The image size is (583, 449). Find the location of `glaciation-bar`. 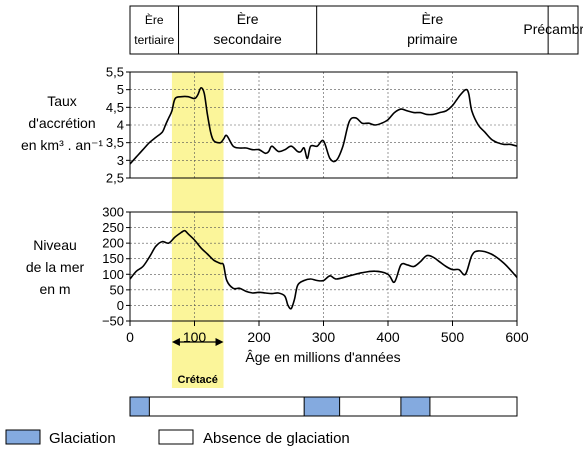

glaciation-bar is located at coordinates (323, 406).